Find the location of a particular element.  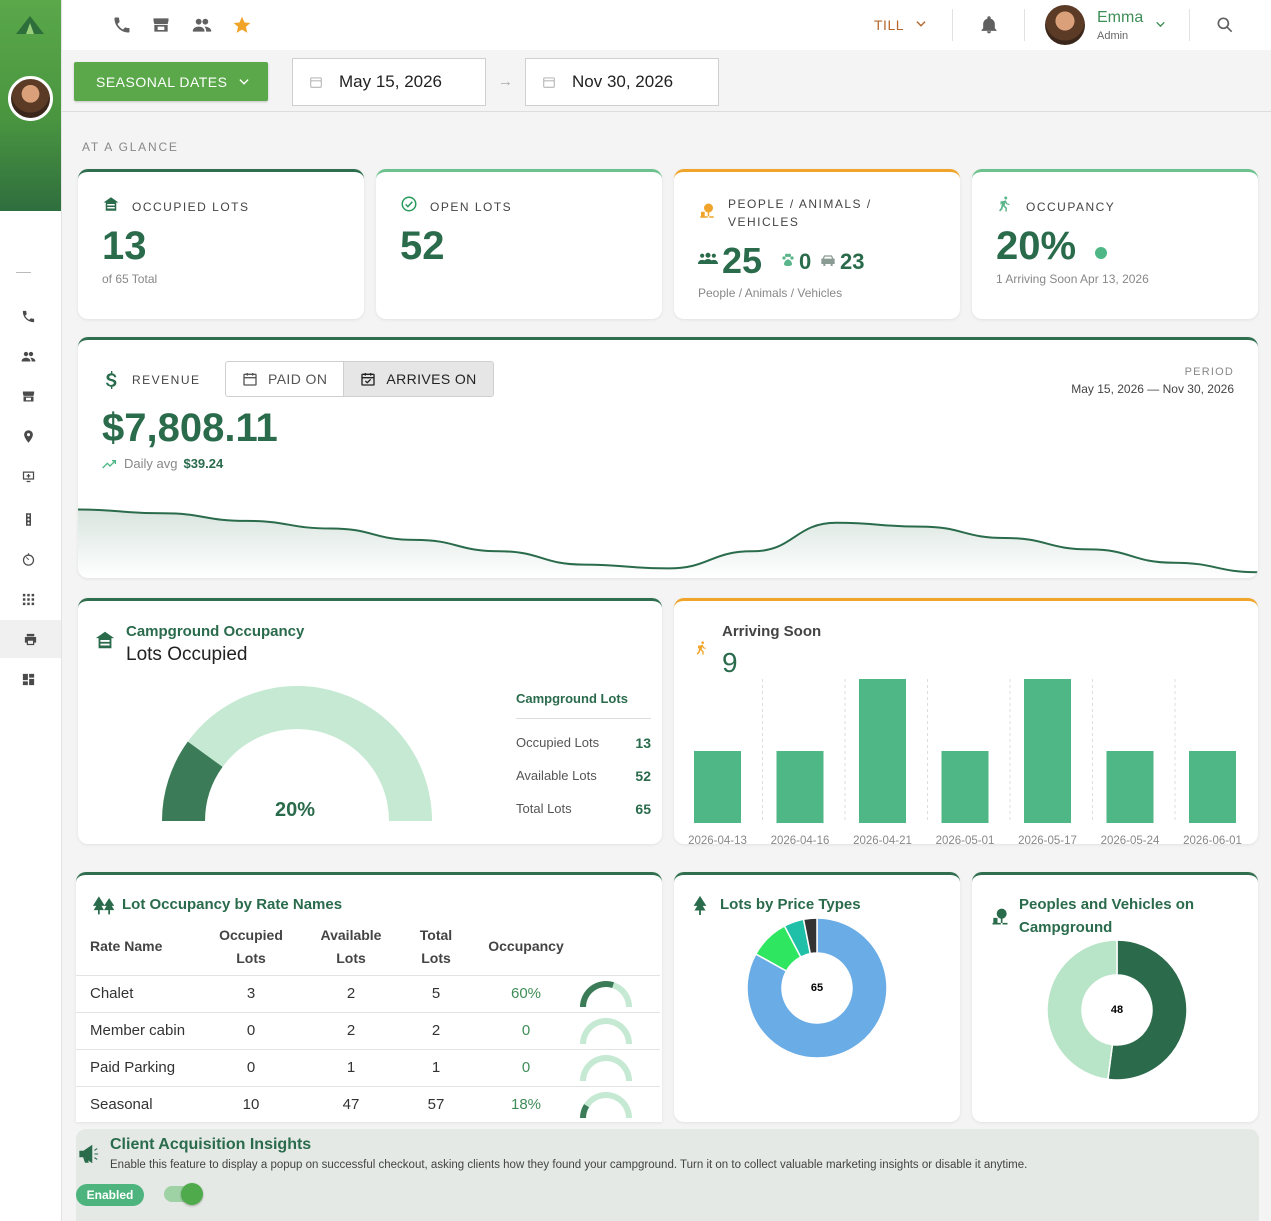

insights-title: Client Acquisition Insights is located at coordinates (211, 1144).